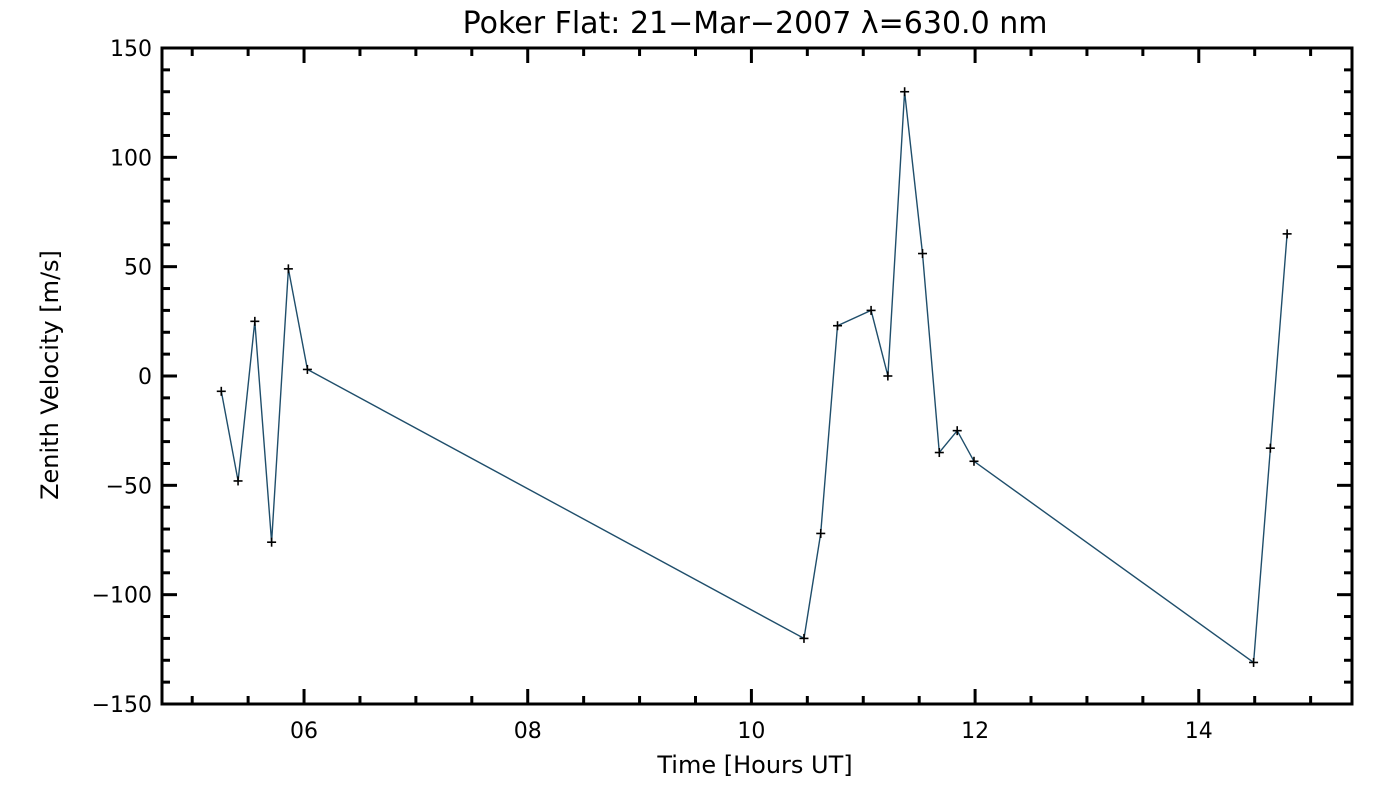  I want to click on y-tick-label: 150, so click(131, 49).